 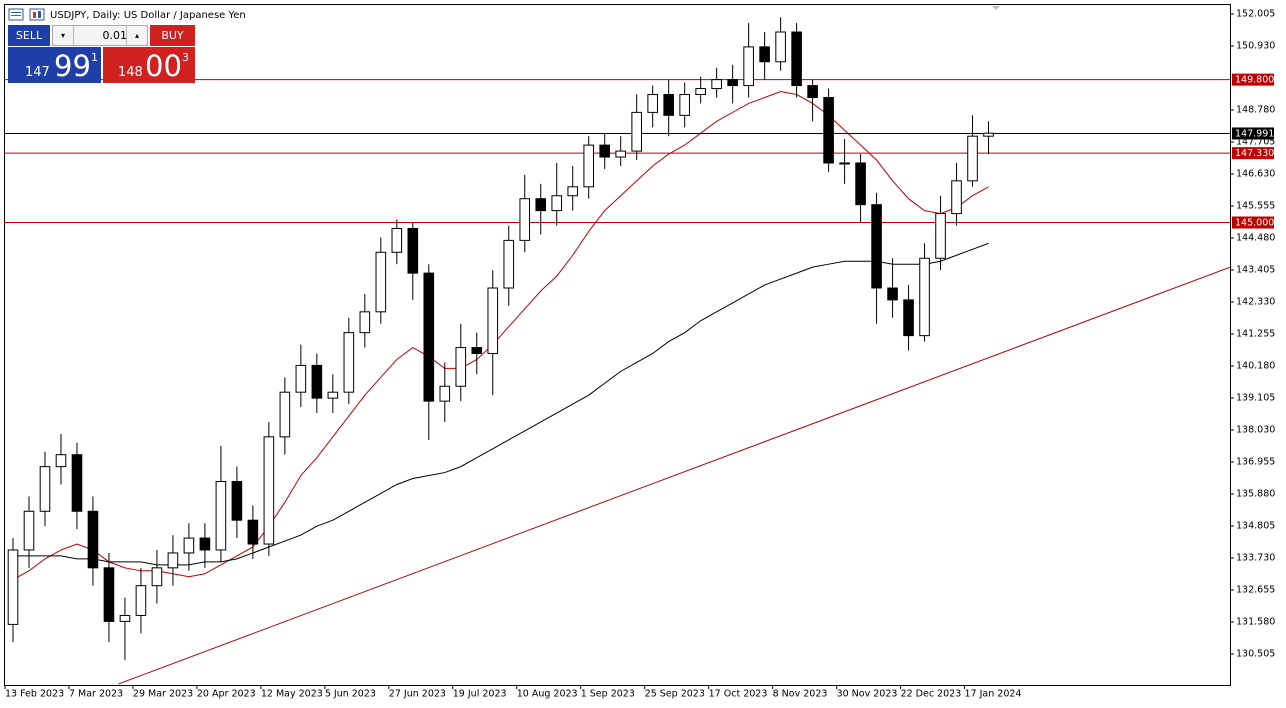 I want to click on y-tick-label: 139.105, so click(x=1255, y=398).